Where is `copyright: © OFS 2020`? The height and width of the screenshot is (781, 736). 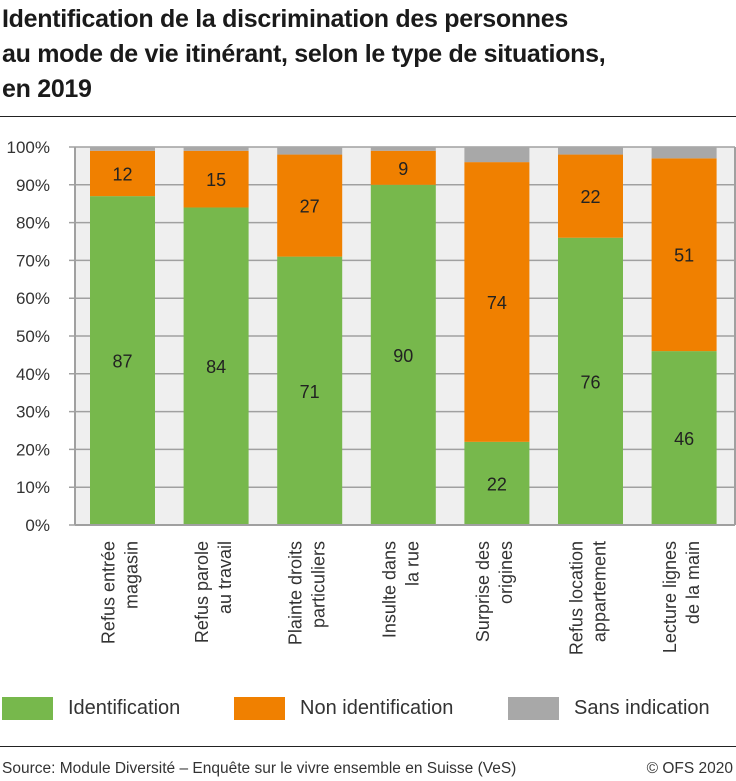 copyright: © OFS 2020 is located at coordinates (689, 768).